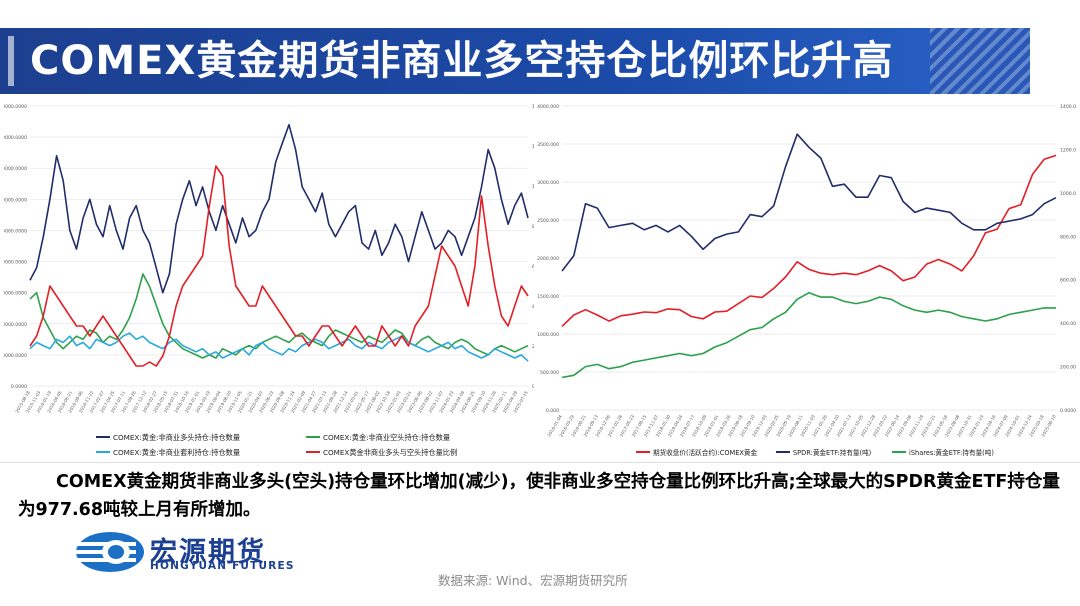  I want to click on legend-label: COMEX黄金非商业多头与空头持仓量比例, so click(390, 452).